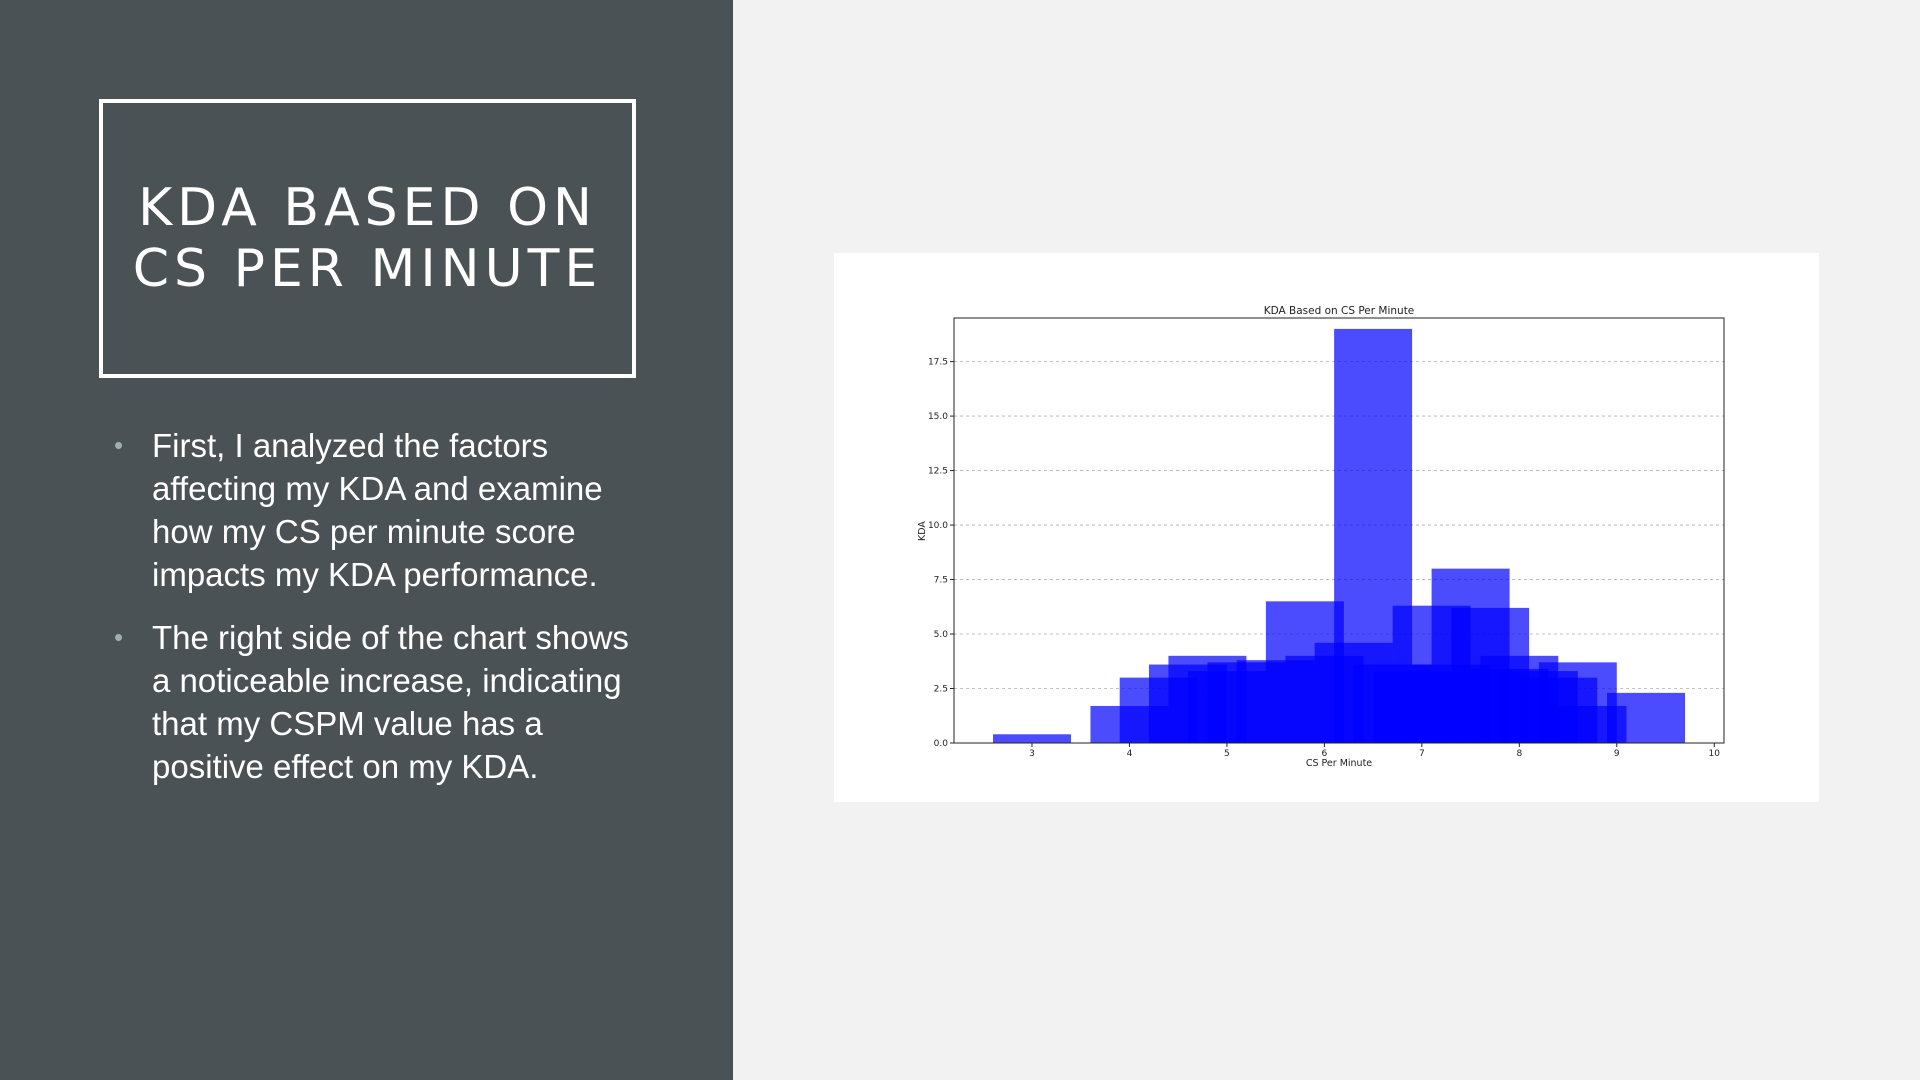 The height and width of the screenshot is (1080, 1920). I want to click on x-tick-label: 10, so click(1715, 754).